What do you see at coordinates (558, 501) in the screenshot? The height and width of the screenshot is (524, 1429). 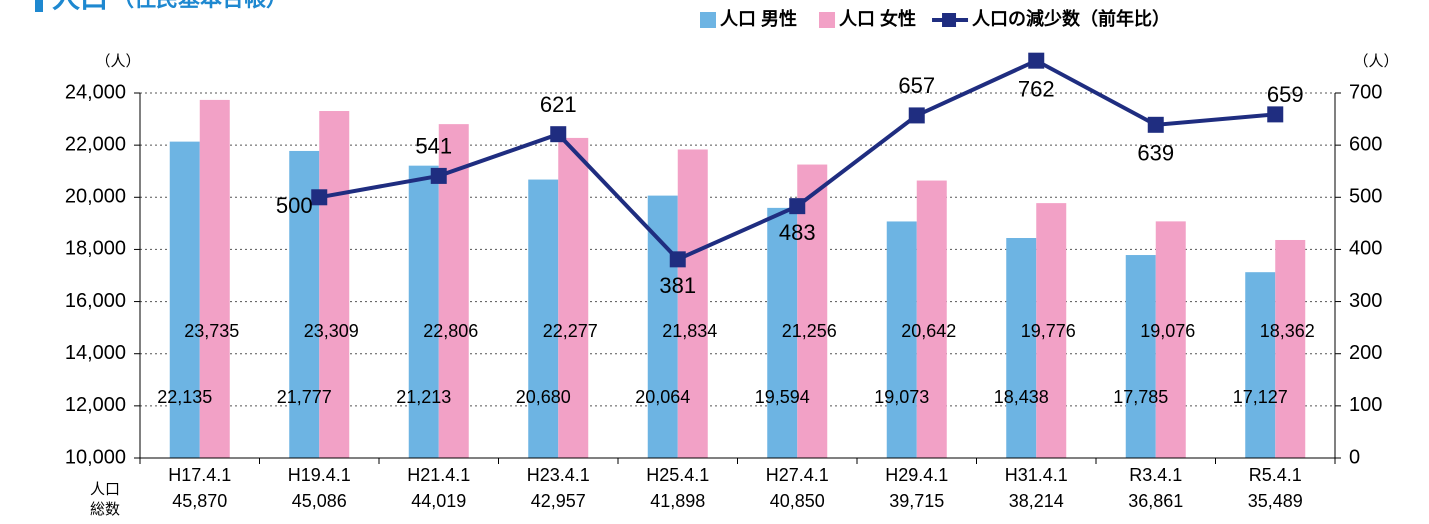 I see `total-label: 42,957` at bounding box center [558, 501].